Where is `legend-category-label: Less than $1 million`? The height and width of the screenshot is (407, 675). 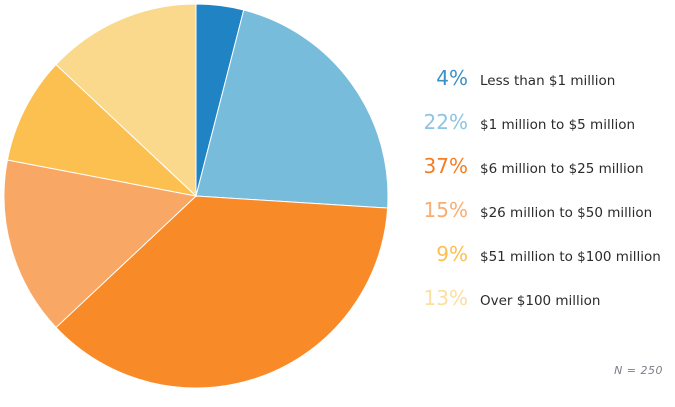
legend-category-label: Less than $1 million is located at coordinates (548, 81).